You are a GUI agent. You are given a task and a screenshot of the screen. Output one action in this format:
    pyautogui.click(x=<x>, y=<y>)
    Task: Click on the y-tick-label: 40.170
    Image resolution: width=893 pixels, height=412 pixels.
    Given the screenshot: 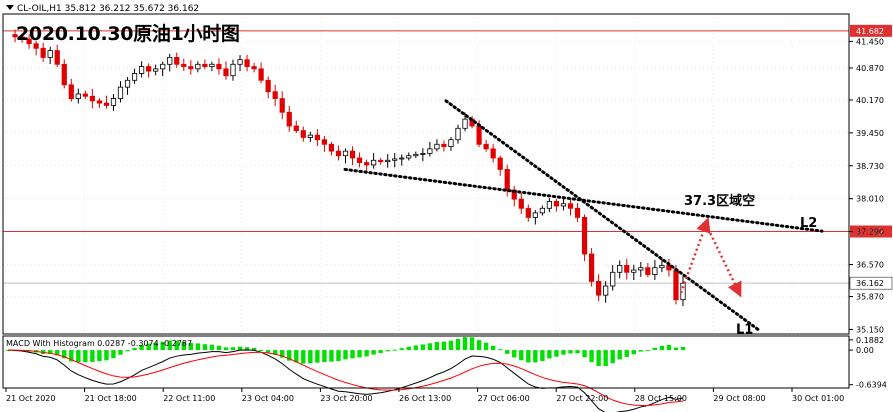 What is the action you would take?
    pyautogui.click(x=870, y=100)
    